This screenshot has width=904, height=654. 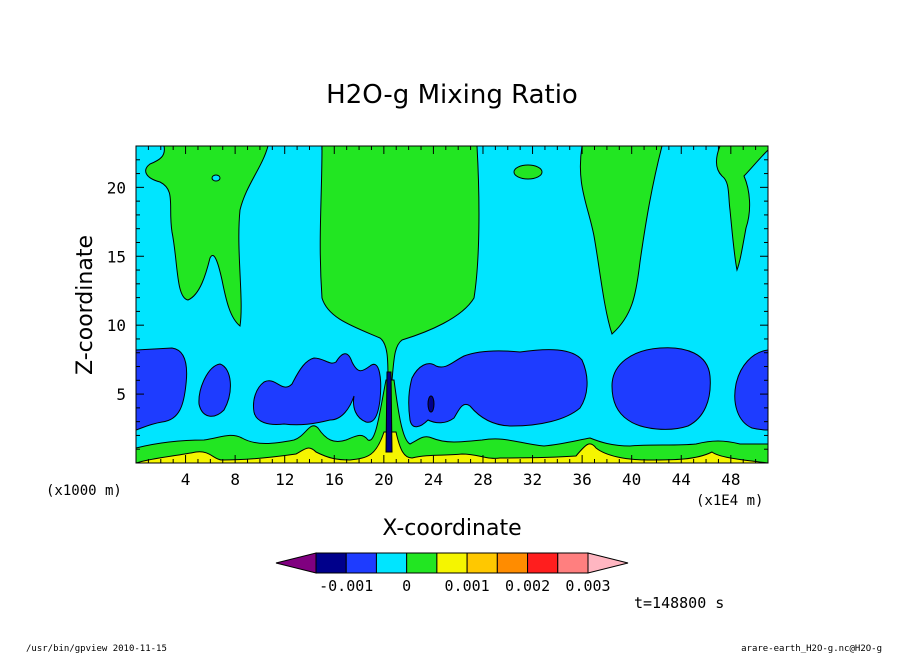 I want to click on x-tick-label: 48, so click(x=730, y=479).